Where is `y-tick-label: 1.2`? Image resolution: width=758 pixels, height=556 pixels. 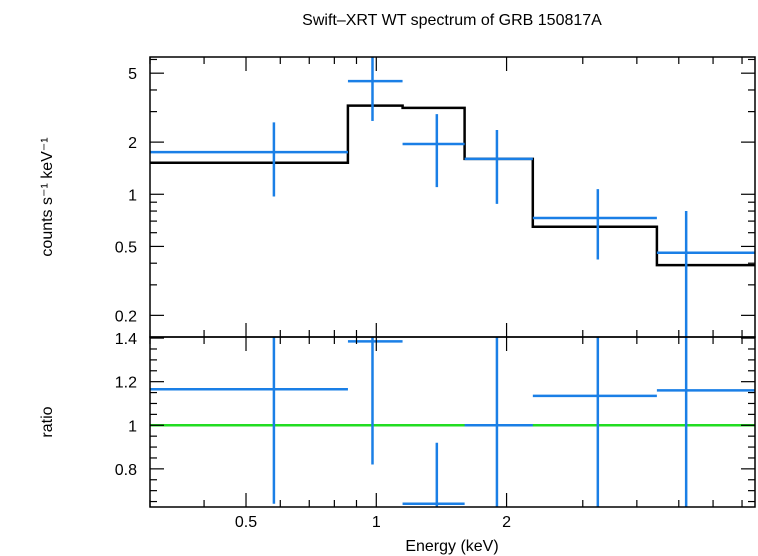
y-tick-label: 1.2 is located at coordinates (126, 383).